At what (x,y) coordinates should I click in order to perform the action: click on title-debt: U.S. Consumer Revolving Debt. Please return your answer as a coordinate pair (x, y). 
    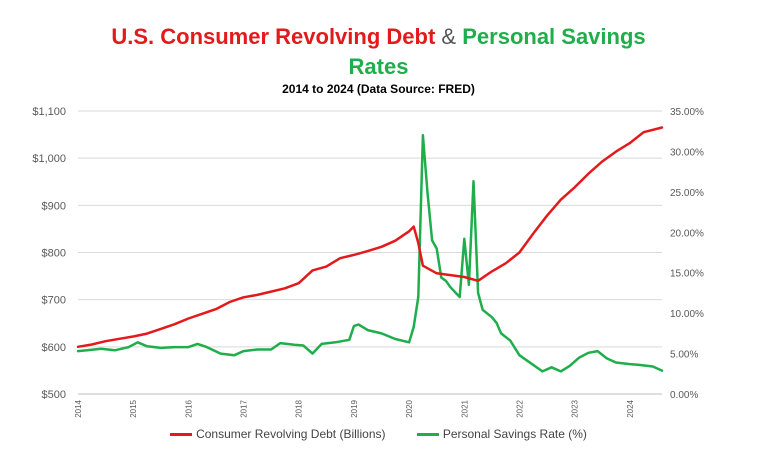
    Looking at the image, I should click on (273, 36).